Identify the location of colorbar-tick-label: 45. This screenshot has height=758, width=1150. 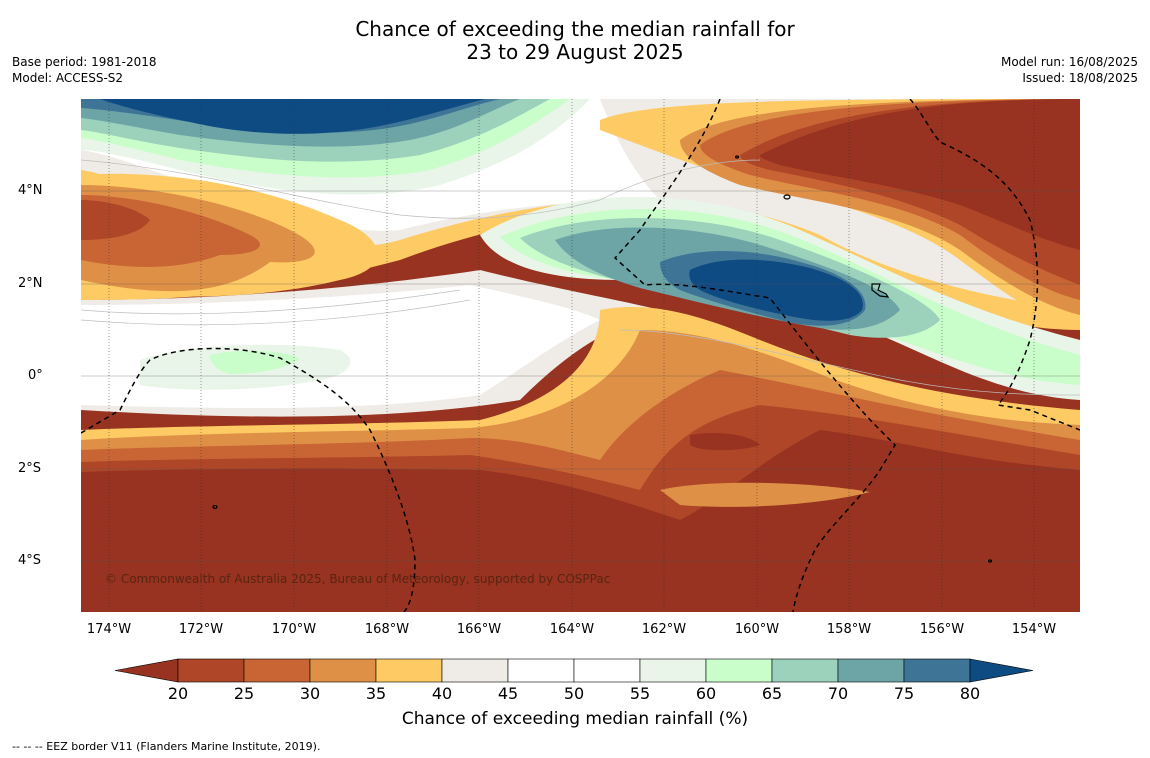
(508, 693).